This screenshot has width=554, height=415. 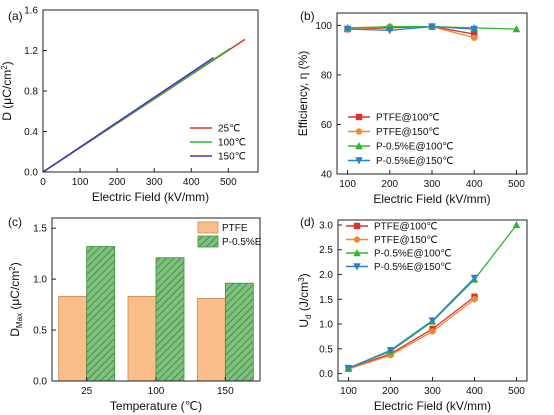 What do you see at coordinates (31, 132) in the screenshot?
I see `y-tick-label: 0.4` at bounding box center [31, 132].